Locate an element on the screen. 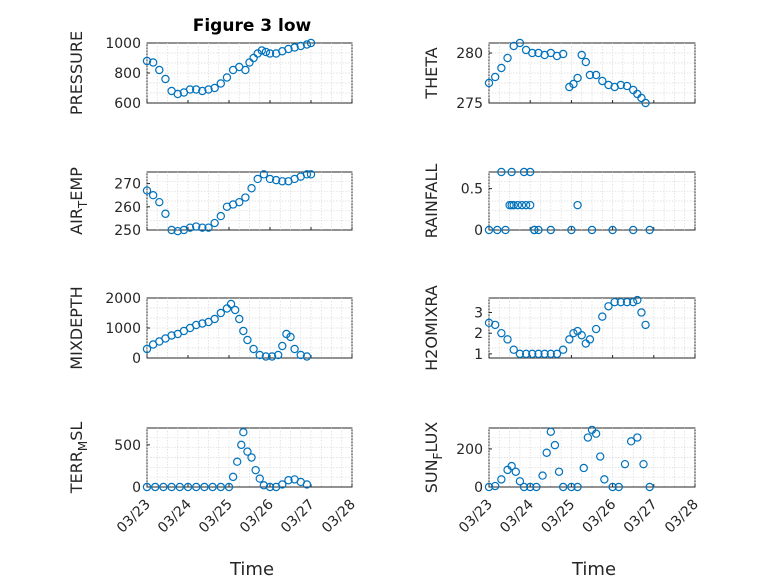 The height and width of the screenshot is (583, 778). x-axis-label-left: Time is located at coordinates (251, 569).